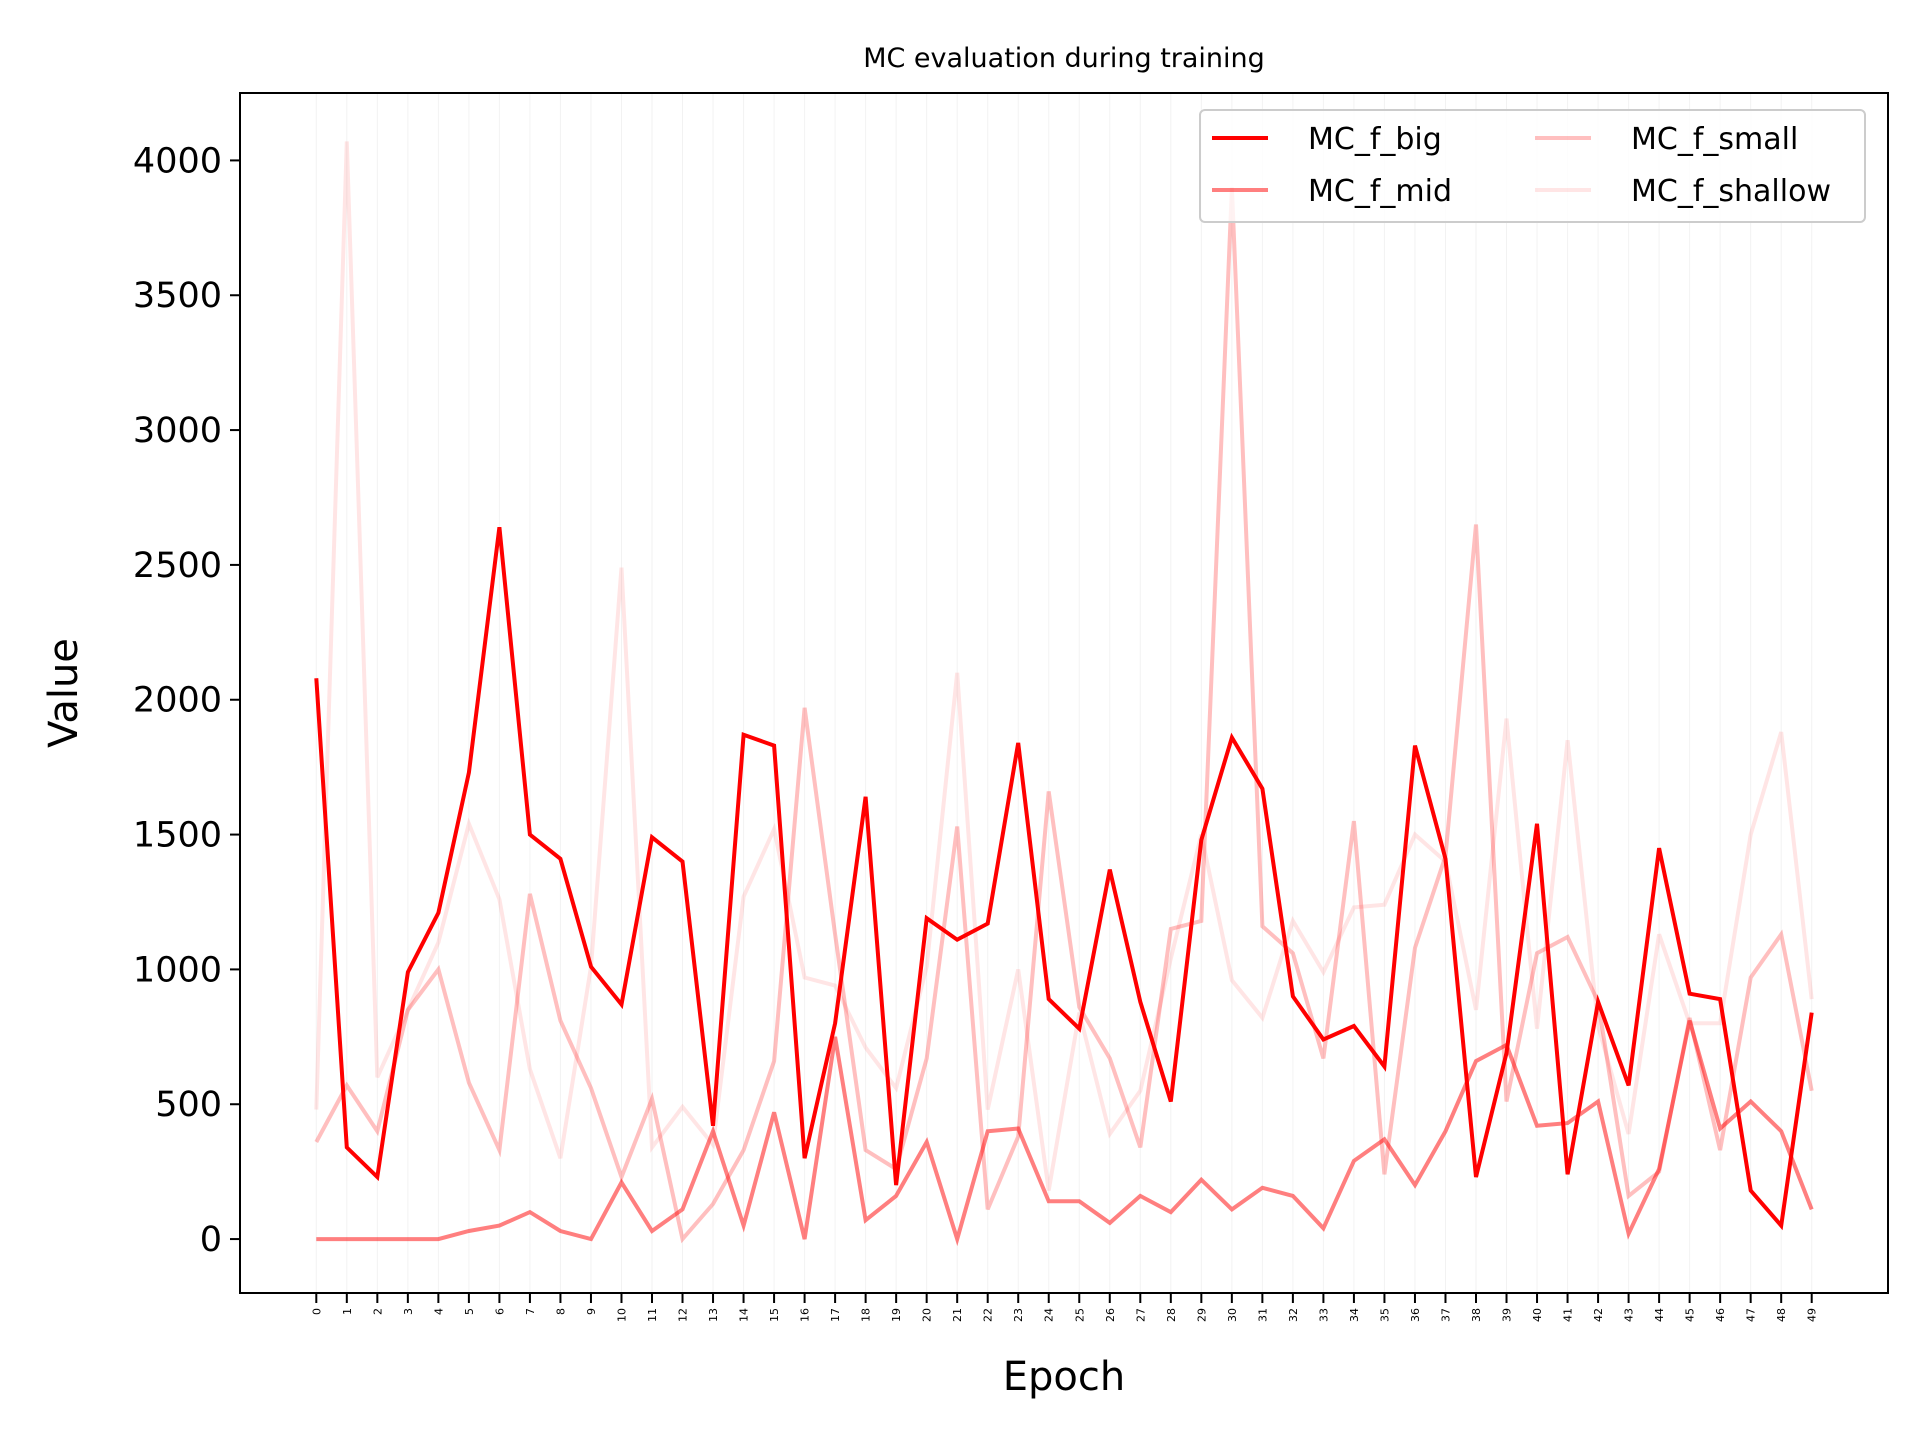  Describe the element at coordinates (530, 1311) in the screenshot. I see `x-tick-label: 7` at that location.